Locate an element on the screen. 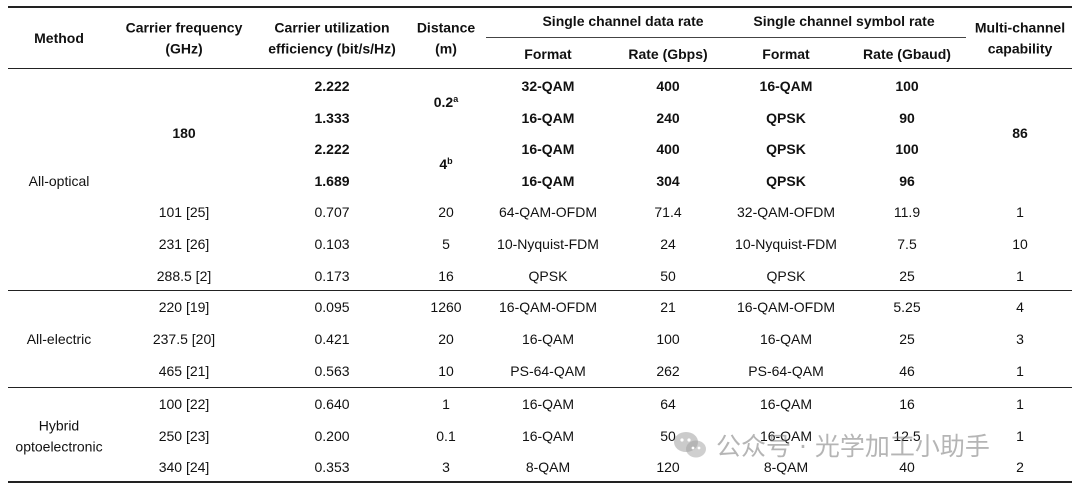 This screenshot has width=1080, height=489. optical-row-eff: 0.707 is located at coordinates (332, 212).